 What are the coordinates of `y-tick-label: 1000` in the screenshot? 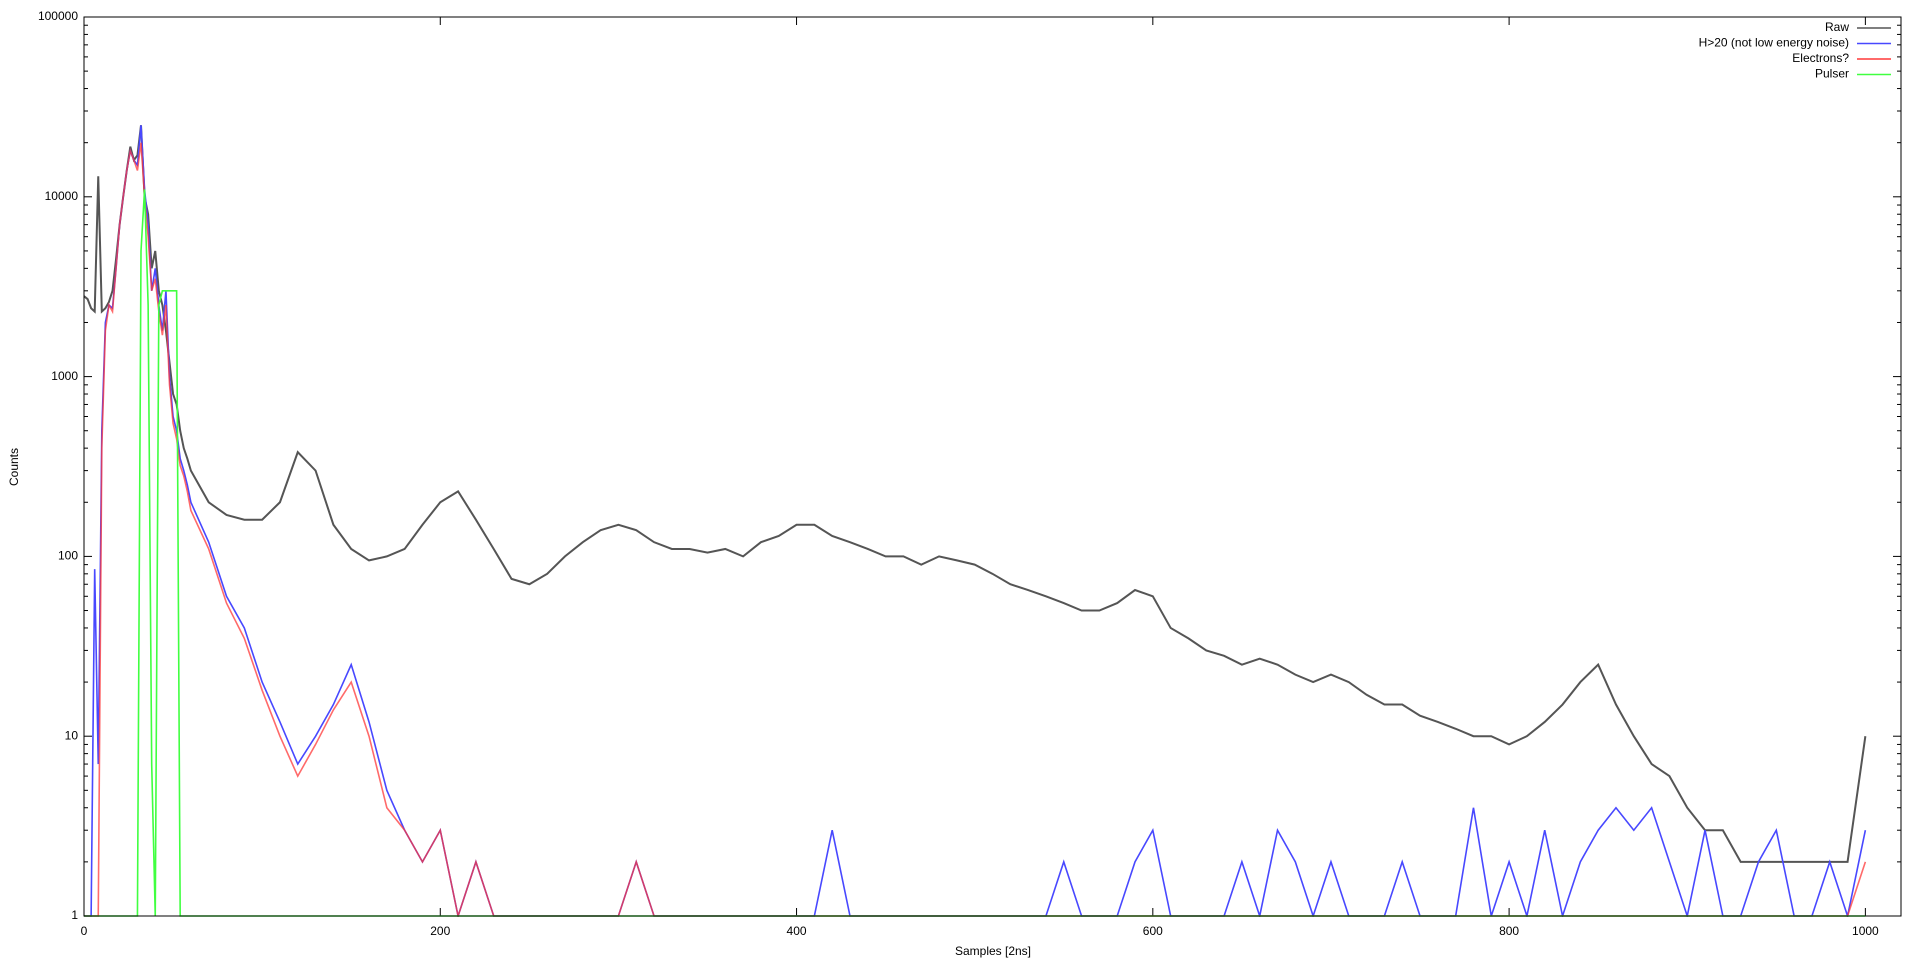 It's located at (64, 376).